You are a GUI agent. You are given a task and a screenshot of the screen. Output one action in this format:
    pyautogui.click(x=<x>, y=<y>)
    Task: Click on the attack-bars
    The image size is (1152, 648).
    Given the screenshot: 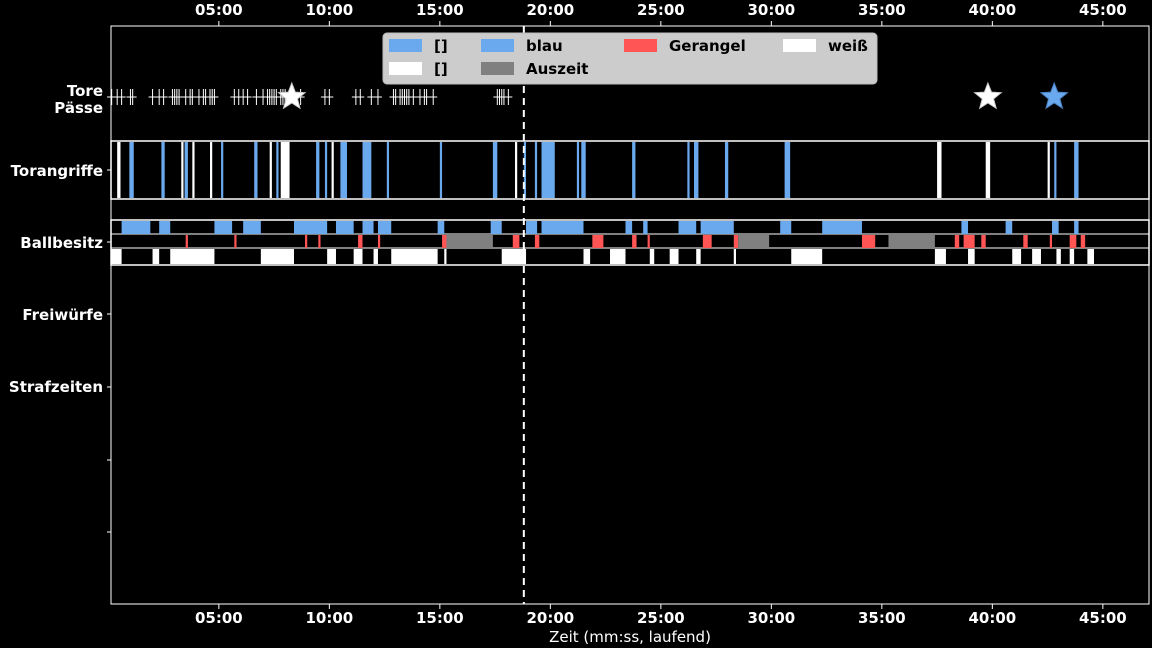 What is the action you would take?
    pyautogui.click(x=598, y=170)
    